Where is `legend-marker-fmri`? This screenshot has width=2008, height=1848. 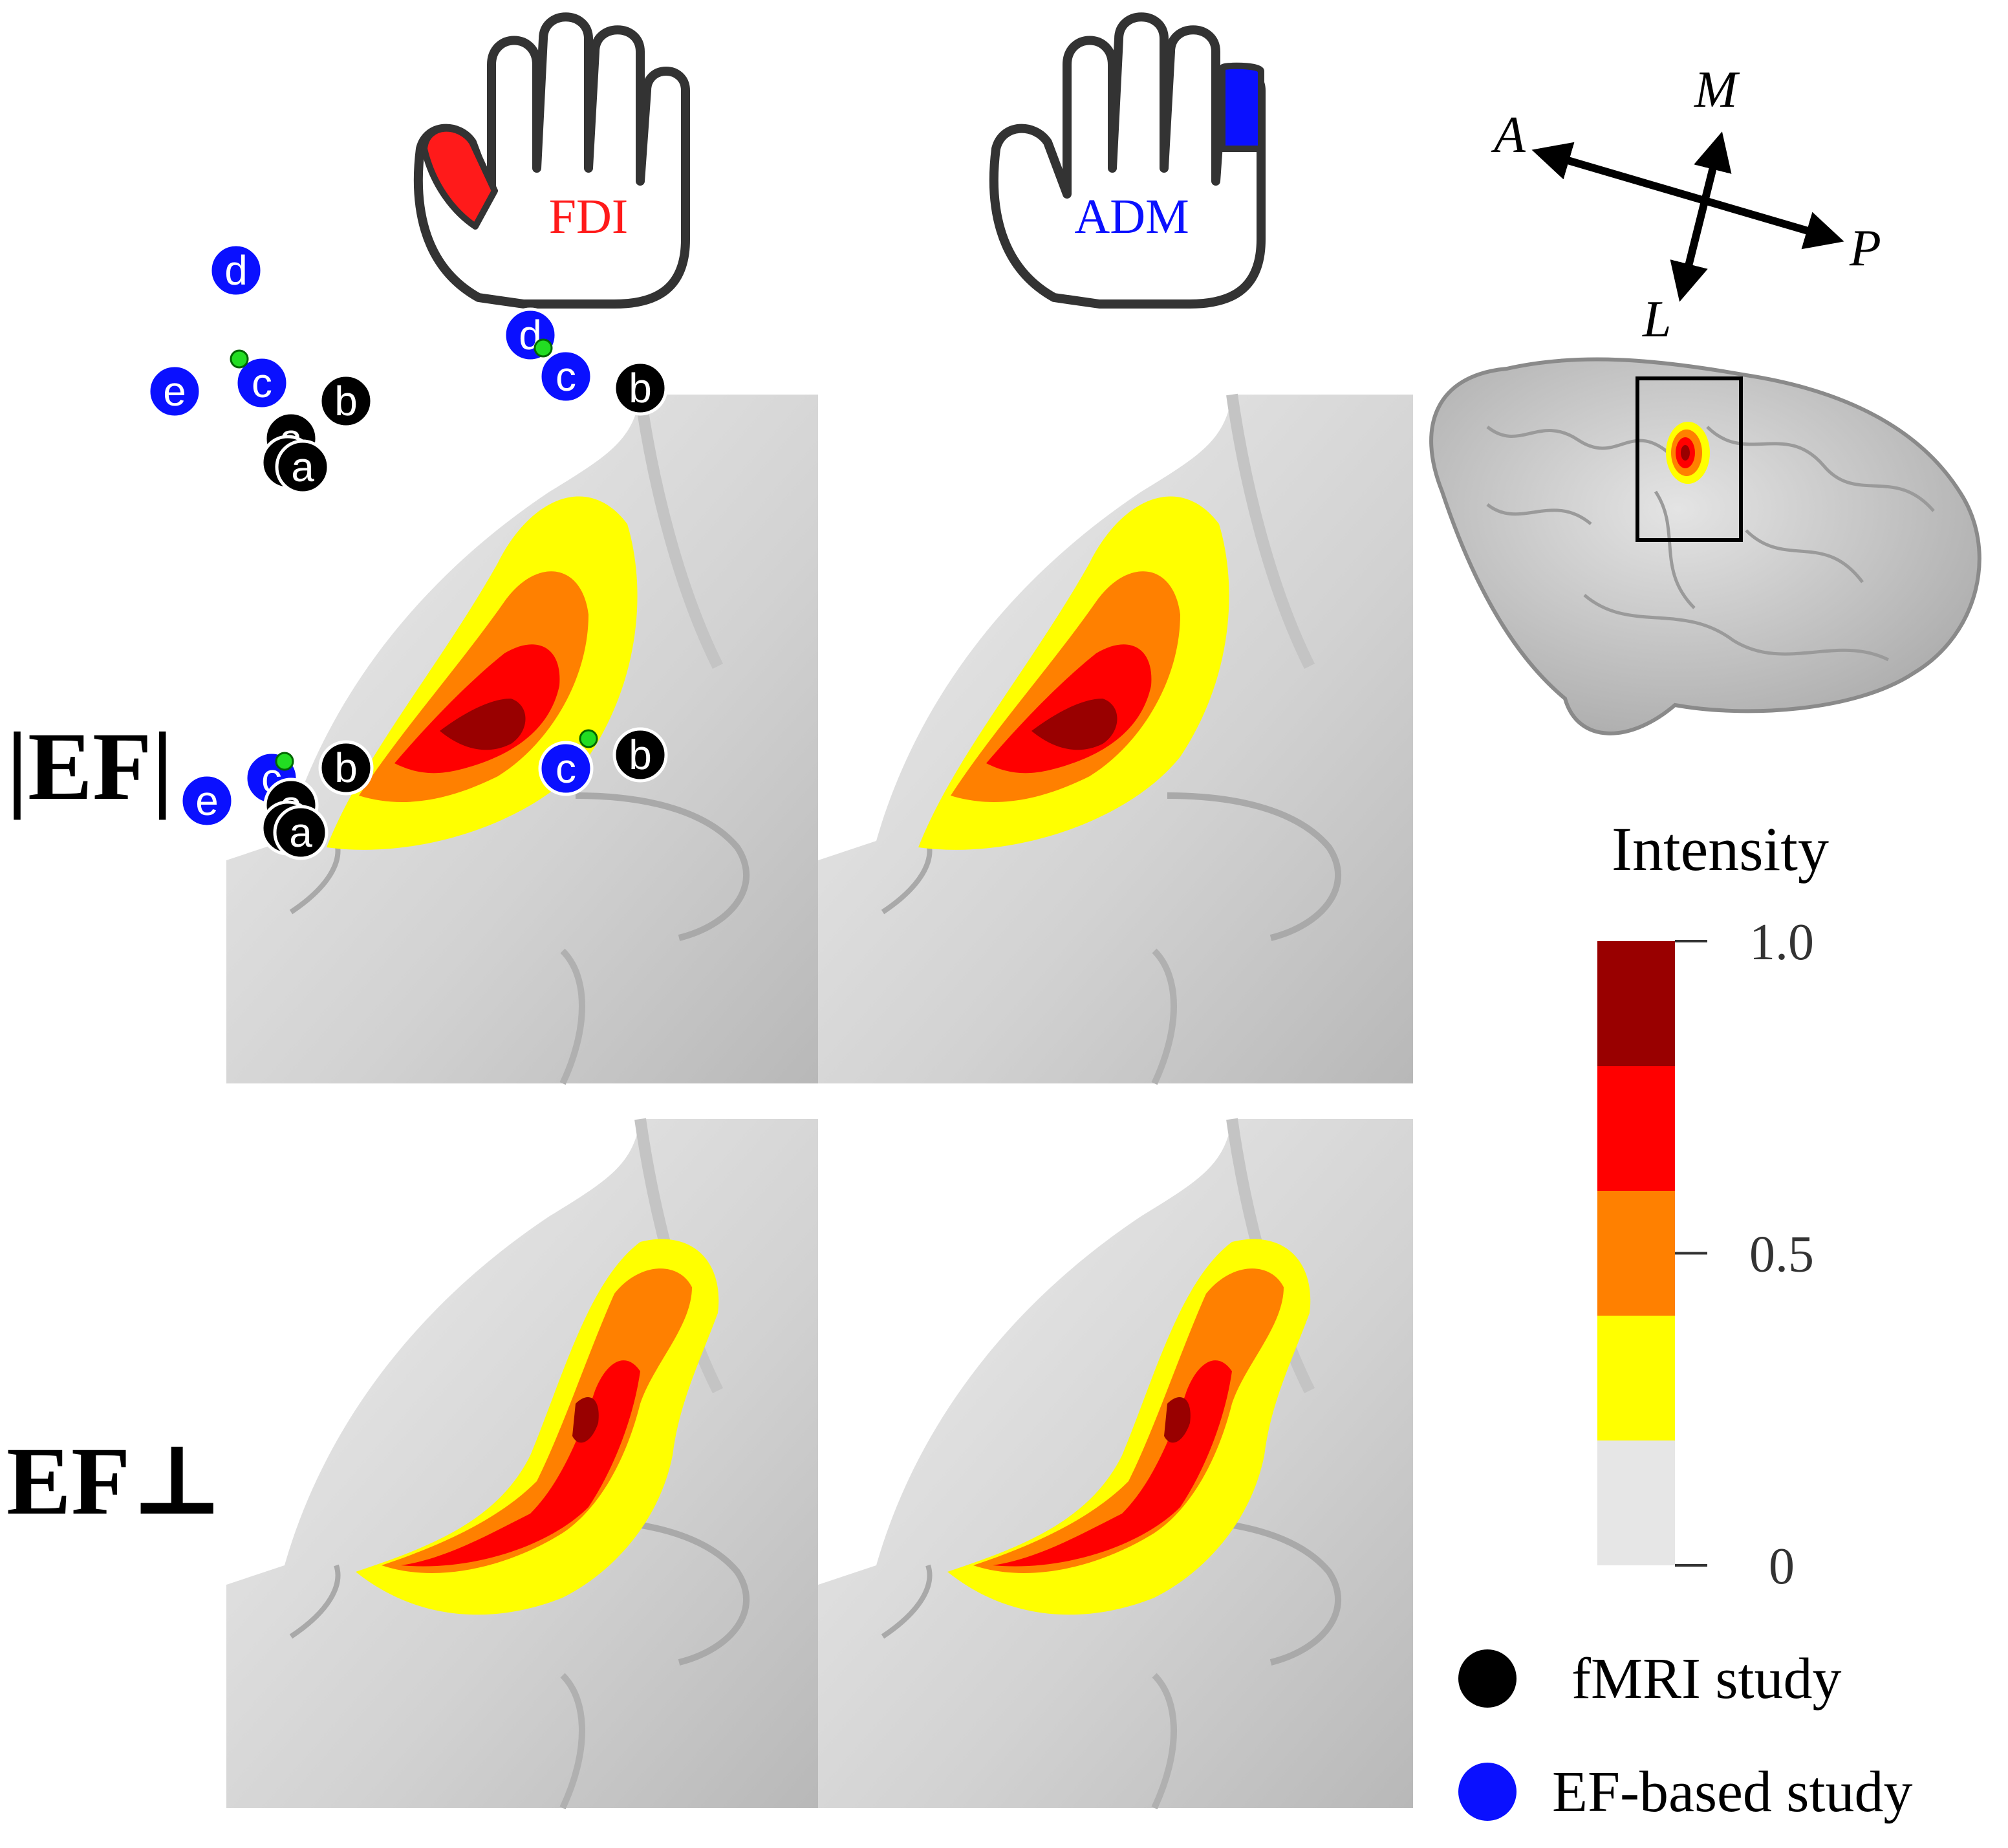 legend-marker-fmri is located at coordinates (1487, 1678).